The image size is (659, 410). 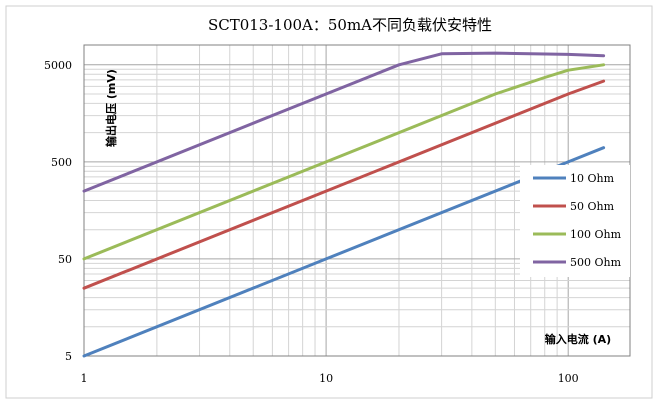 What do you see at coordinates (350, 25) in the screenshot?
I see `chart-title: SCT013-100A：50mA不同负载伏安特性` at bounding box center [350, 25].